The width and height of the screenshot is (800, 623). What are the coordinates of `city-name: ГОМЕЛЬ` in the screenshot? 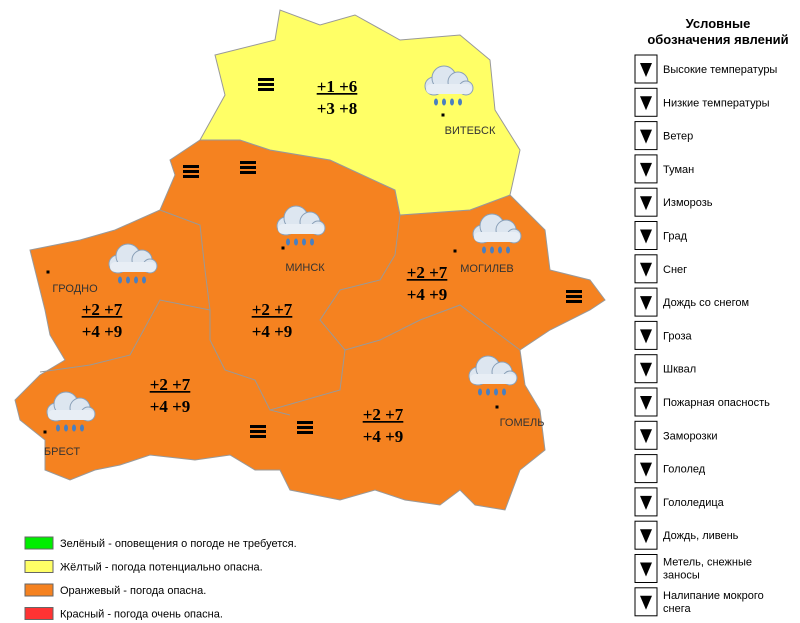 It's located at (522, 423).